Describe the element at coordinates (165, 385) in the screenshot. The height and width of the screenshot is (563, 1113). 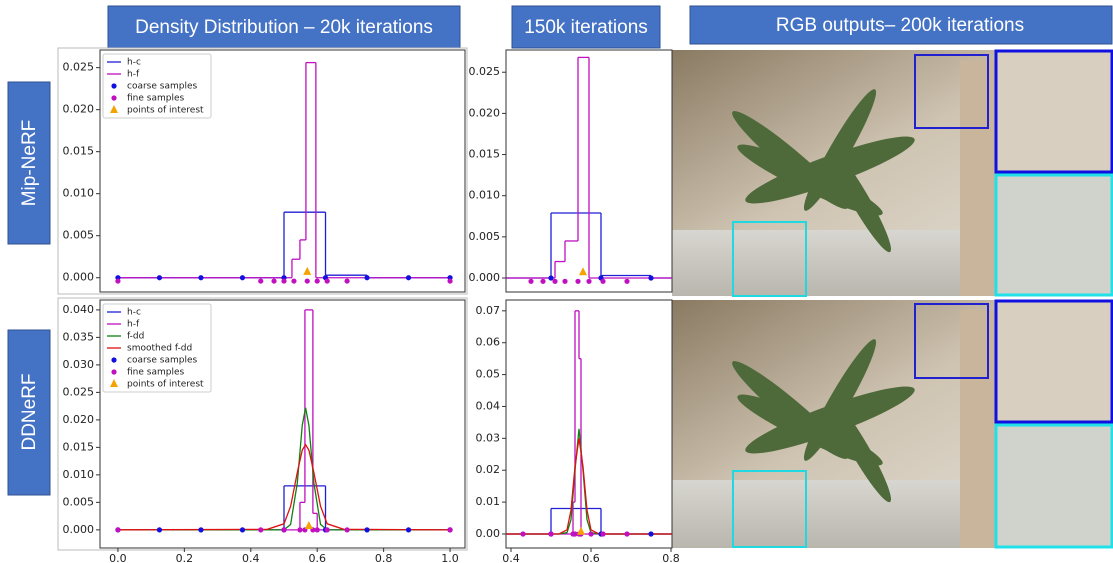
I see `legend-label: points of interest` at that location.